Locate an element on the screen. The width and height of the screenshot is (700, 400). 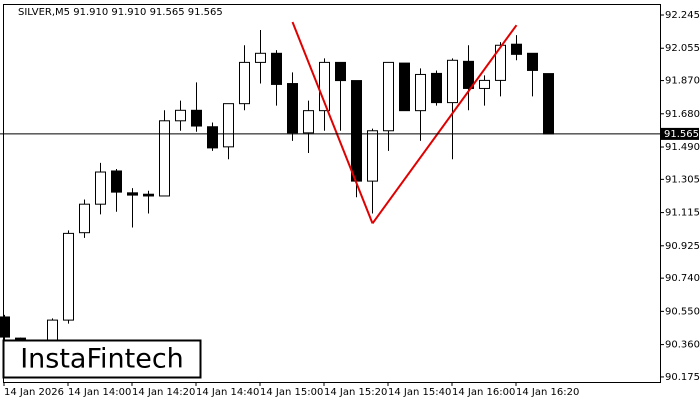
last-price-box is located at coordinates (680, 133).